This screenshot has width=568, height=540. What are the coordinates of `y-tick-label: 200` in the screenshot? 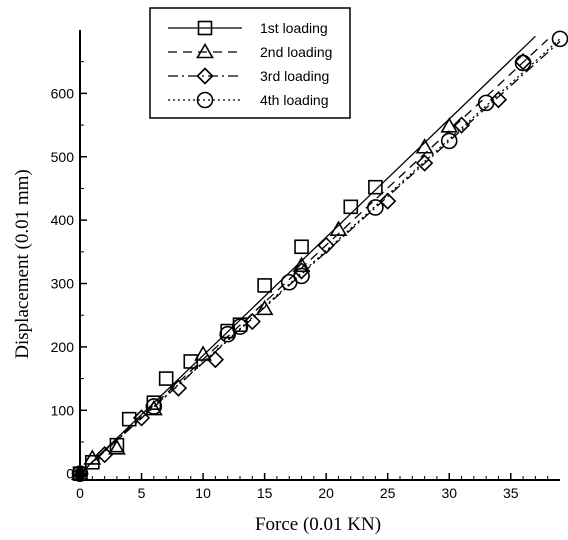 It's located at (63, 347).